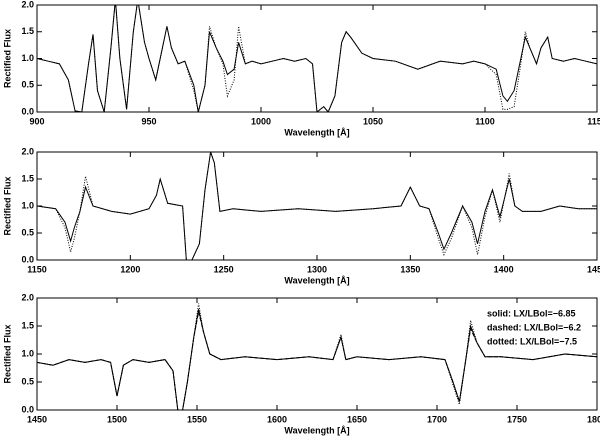 The image size is (600, 439). What do you see at coordinates (197, 419) in the screenshot?
I see `x-tick-label: 1550` at bounding box center [197, 419].